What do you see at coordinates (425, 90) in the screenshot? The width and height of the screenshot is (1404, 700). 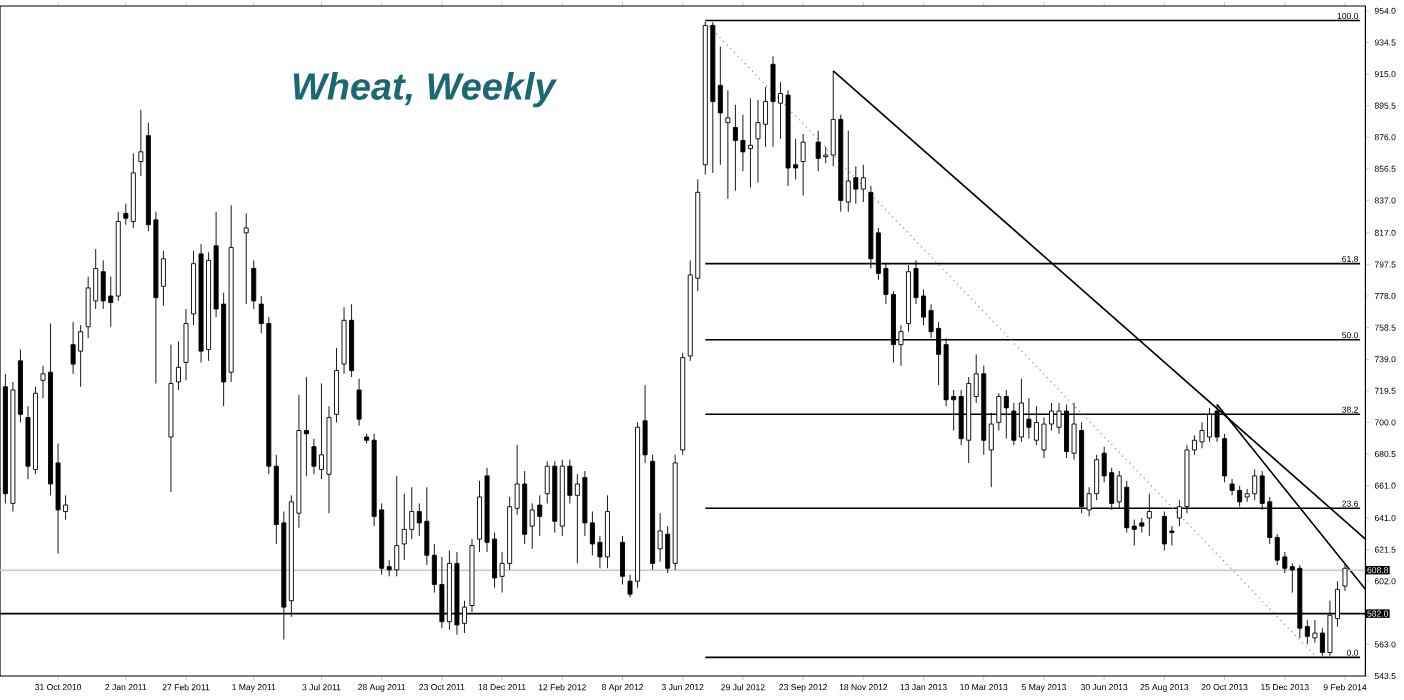 I see `text: Wheat, Weekly` at bounding box center [425, 90].